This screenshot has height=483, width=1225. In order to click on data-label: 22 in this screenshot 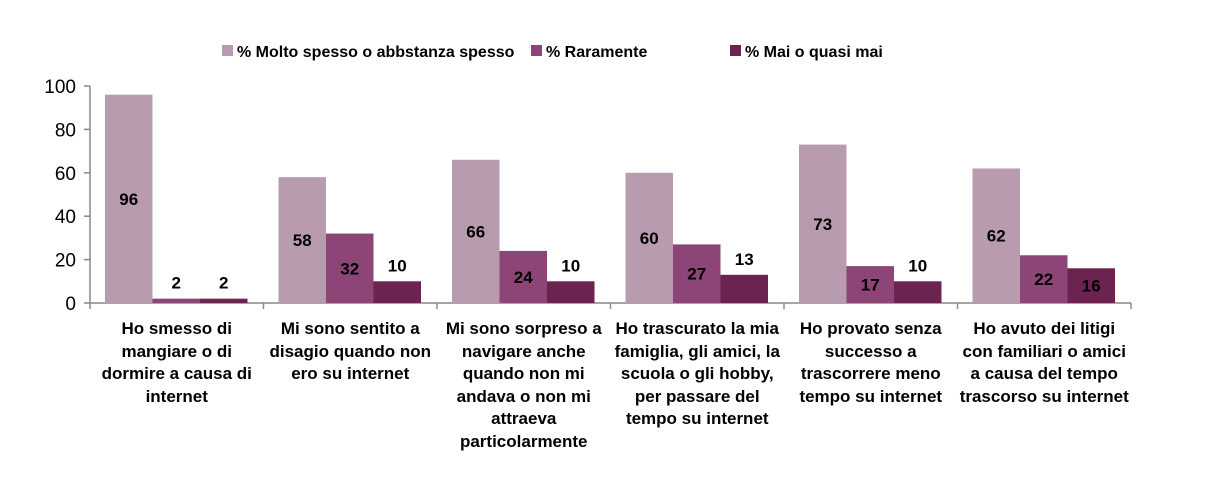, I will do `click(1043, 279)`.